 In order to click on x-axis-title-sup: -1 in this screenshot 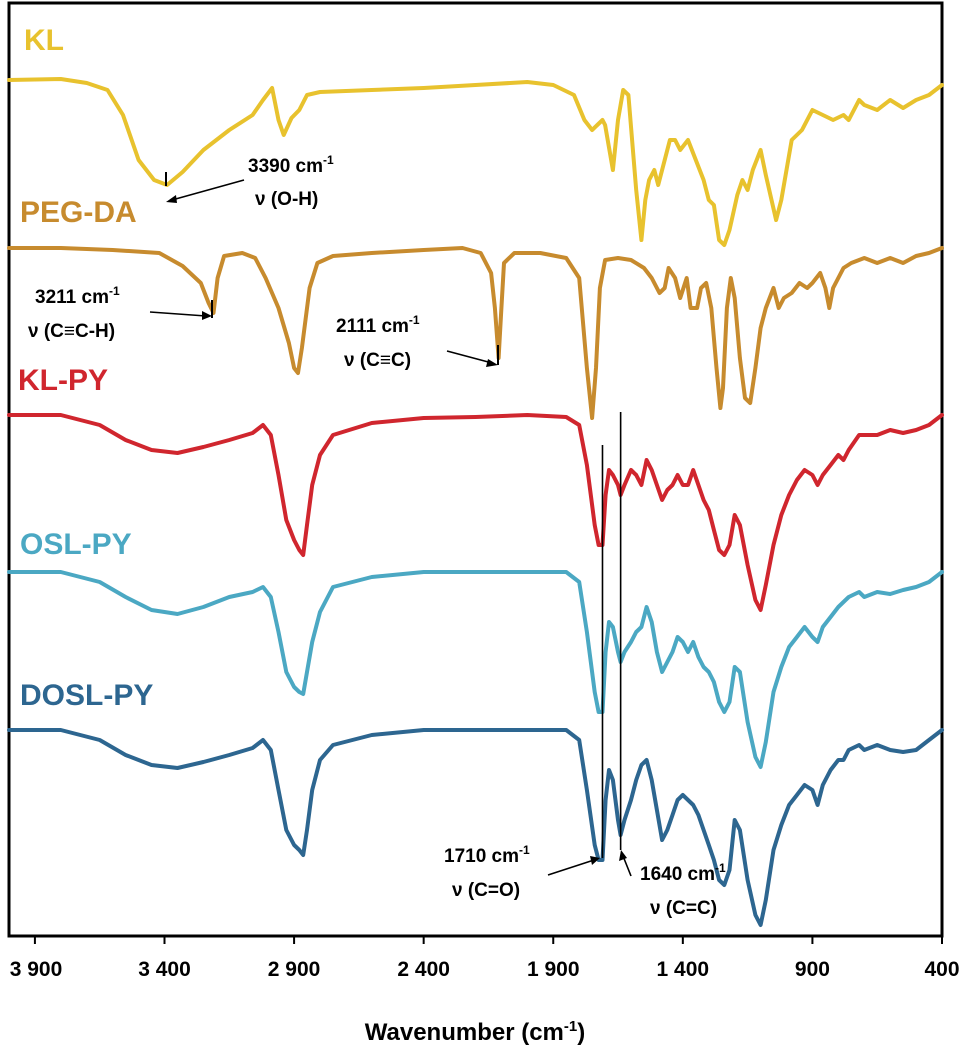, I will do `click(570, 1026)`.